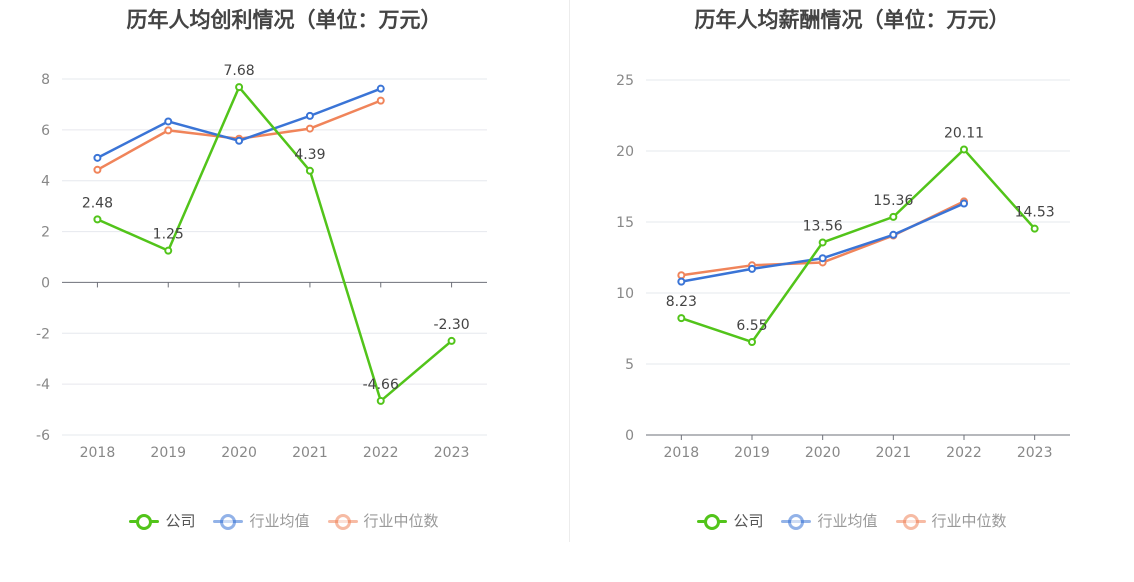 The height and width of the screenshot is (582, 1134). I want to click on y-tick-label: -4, so click(43, 385).